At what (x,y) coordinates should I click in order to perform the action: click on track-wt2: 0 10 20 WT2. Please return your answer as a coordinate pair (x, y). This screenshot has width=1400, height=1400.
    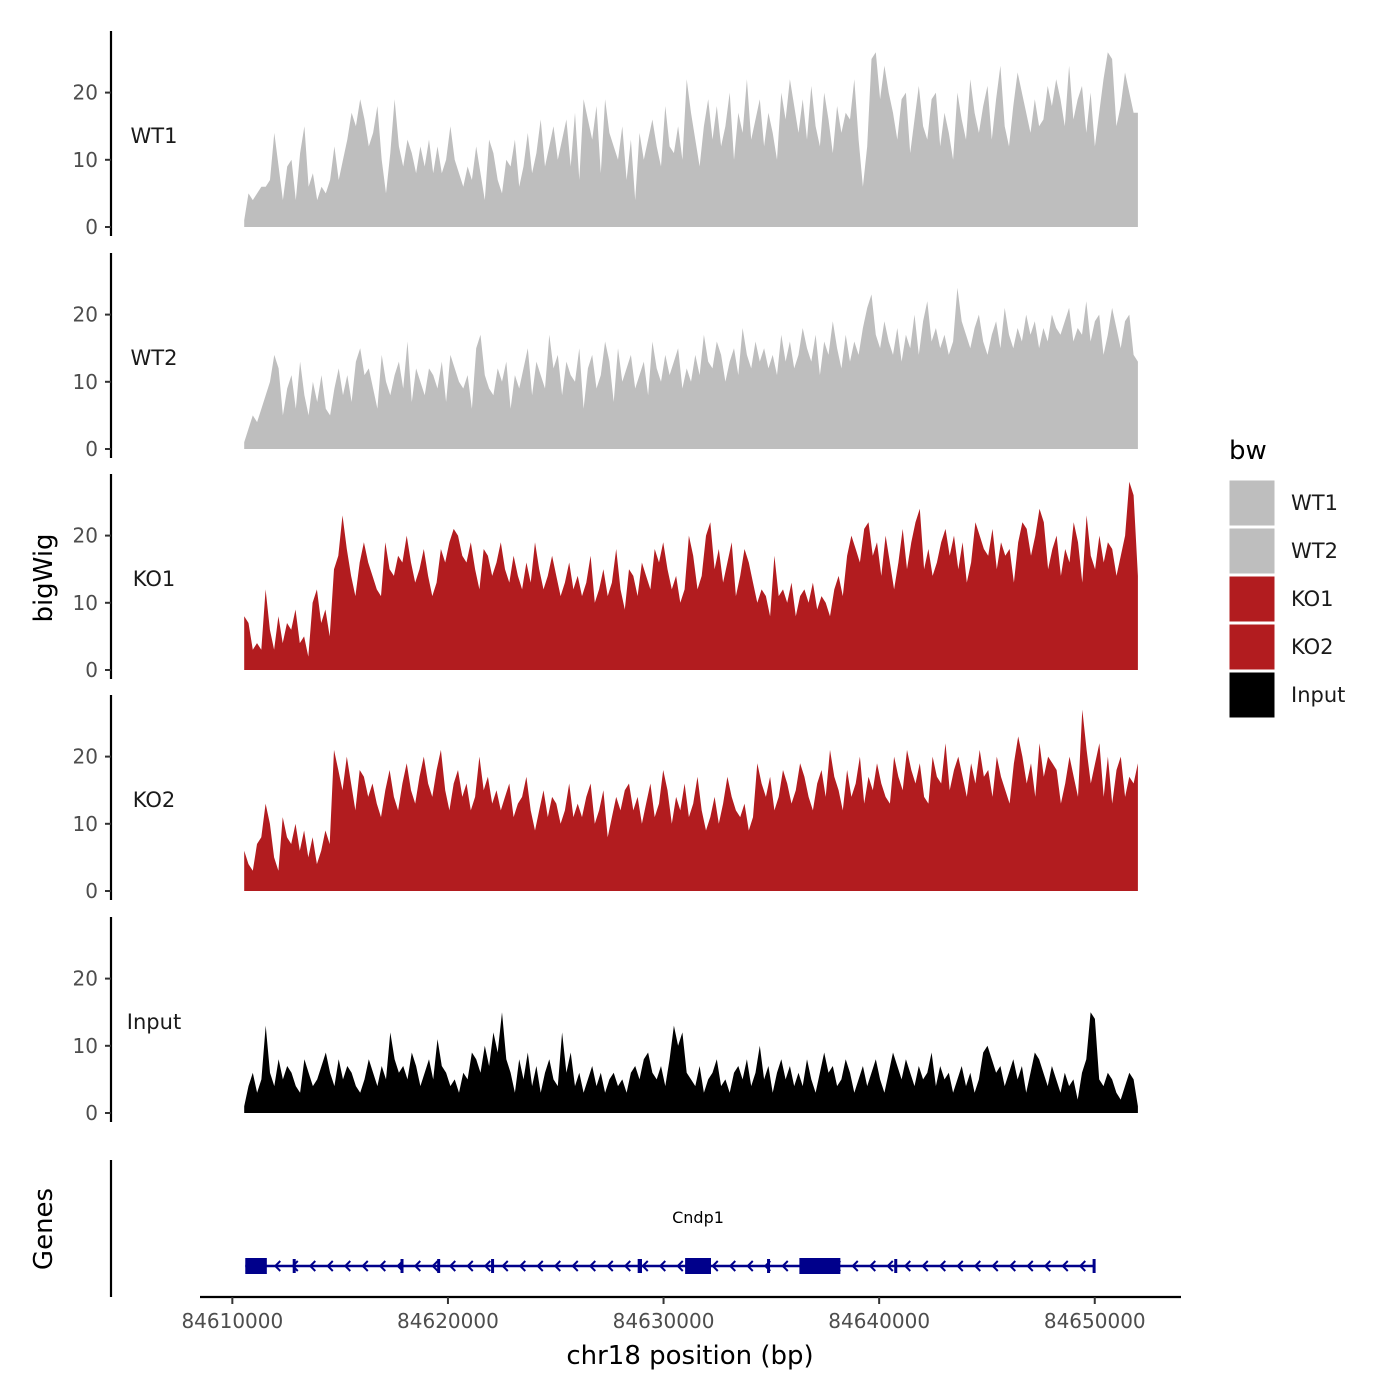
    Looking at the image, I should click on (605, 357).